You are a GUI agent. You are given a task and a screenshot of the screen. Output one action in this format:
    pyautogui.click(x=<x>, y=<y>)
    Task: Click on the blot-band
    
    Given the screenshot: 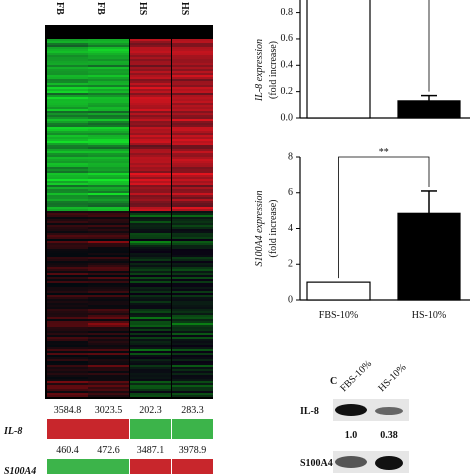 What is the action you would take?
    pyautogui.click(x=389, y=411)
    